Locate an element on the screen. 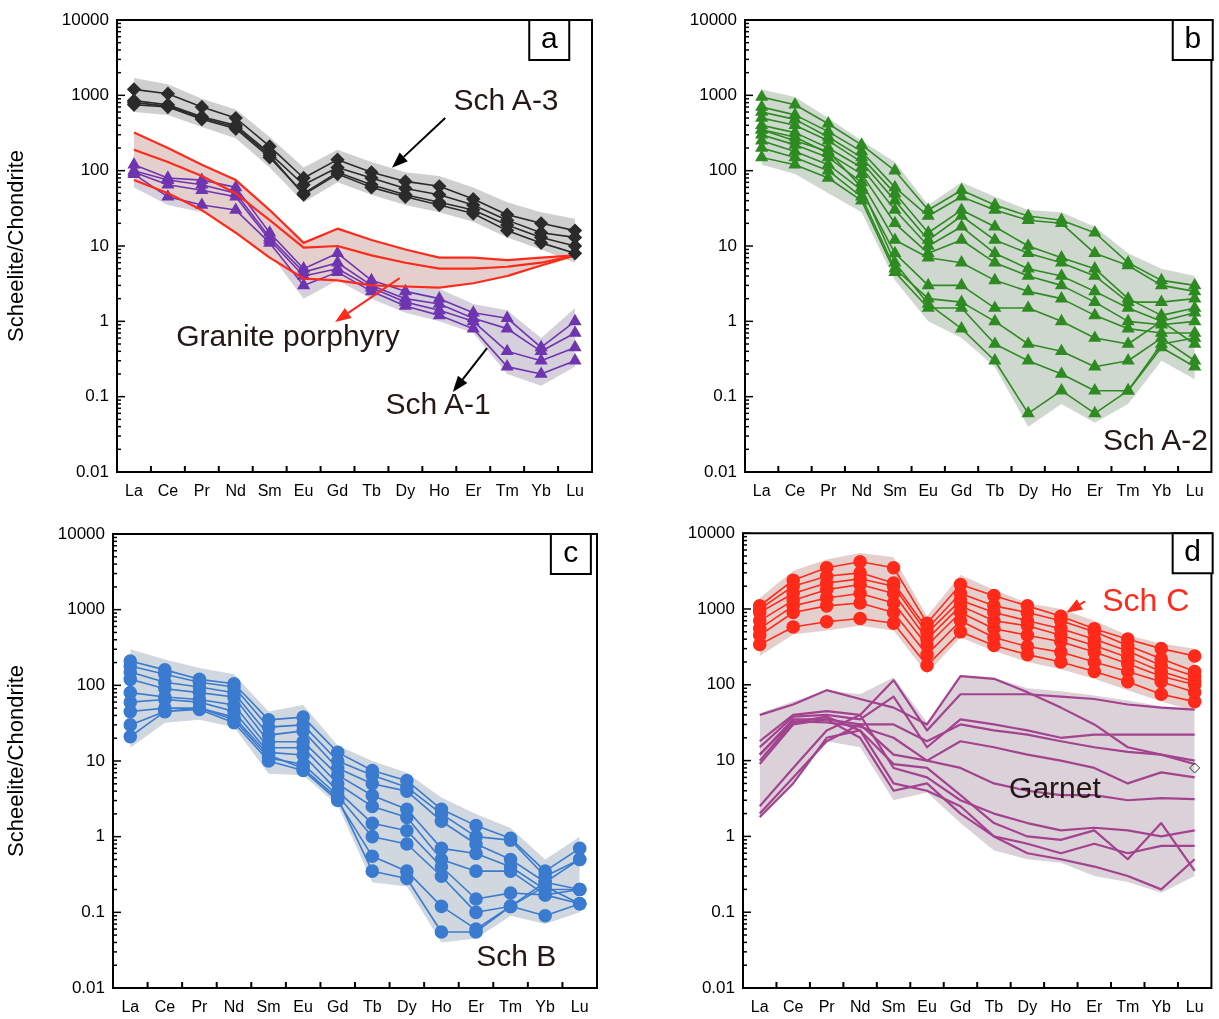 The image size is (1219, 1019). annotation: Sch C is located at coordinates (1146, 600).